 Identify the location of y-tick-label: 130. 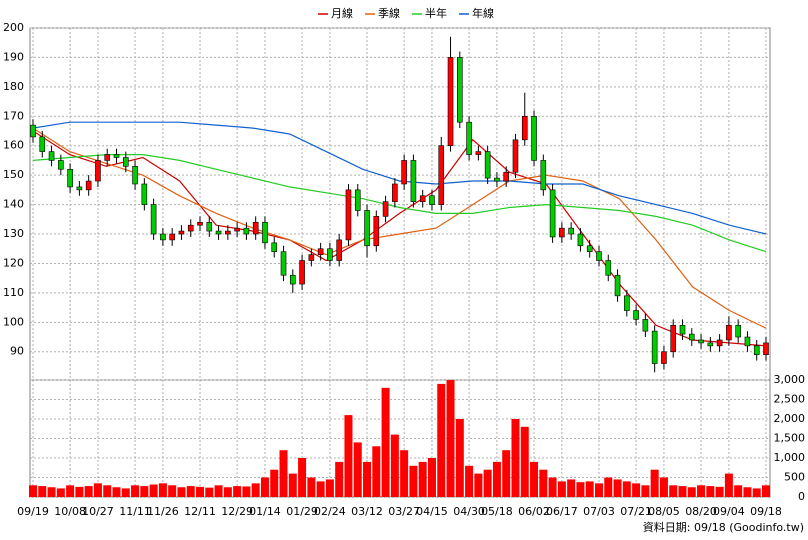
(13, 233).